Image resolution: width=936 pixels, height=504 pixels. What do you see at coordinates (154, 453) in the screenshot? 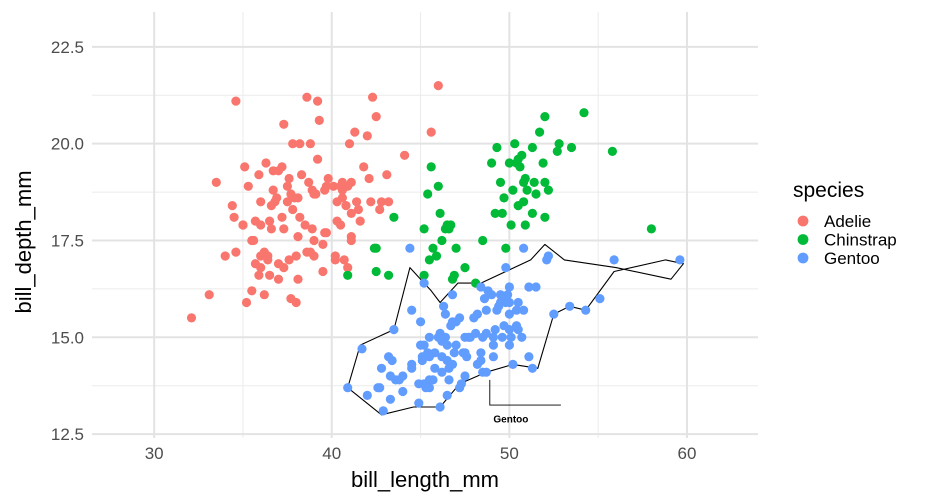
I see `x-tick-label: 30` at bounding box center [154, 453].